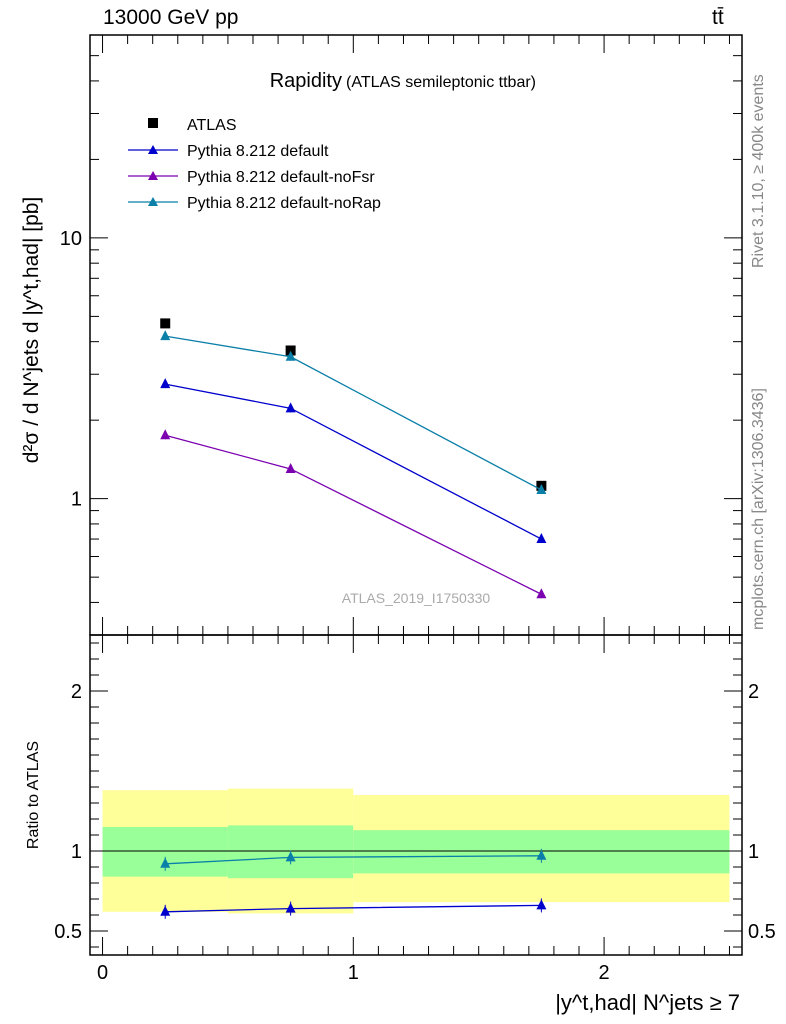  What do you see at coordinates (353, 883) in the screenshot?
I see `ratio-panel-marks` at bounding box center [353, 883].